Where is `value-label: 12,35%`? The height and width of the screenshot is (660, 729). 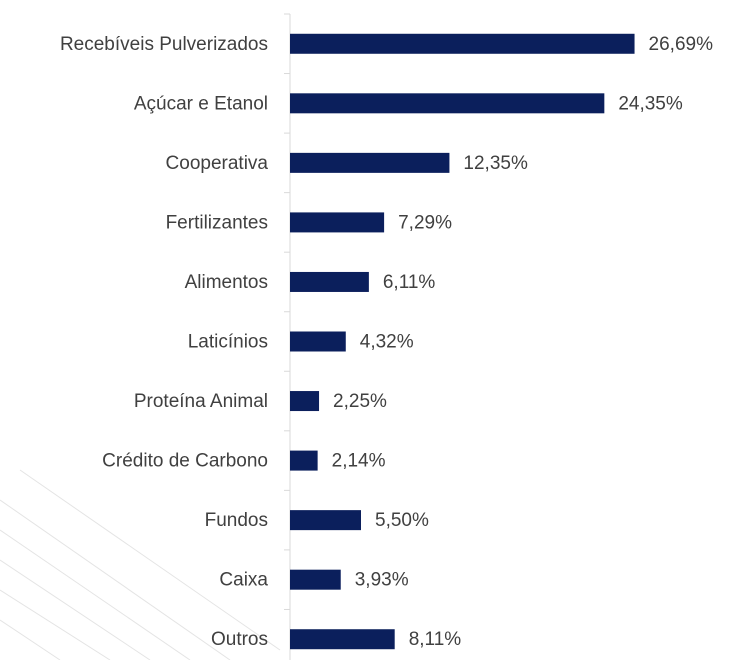 value-label: 12,35% is located at coordinates (495, 163).